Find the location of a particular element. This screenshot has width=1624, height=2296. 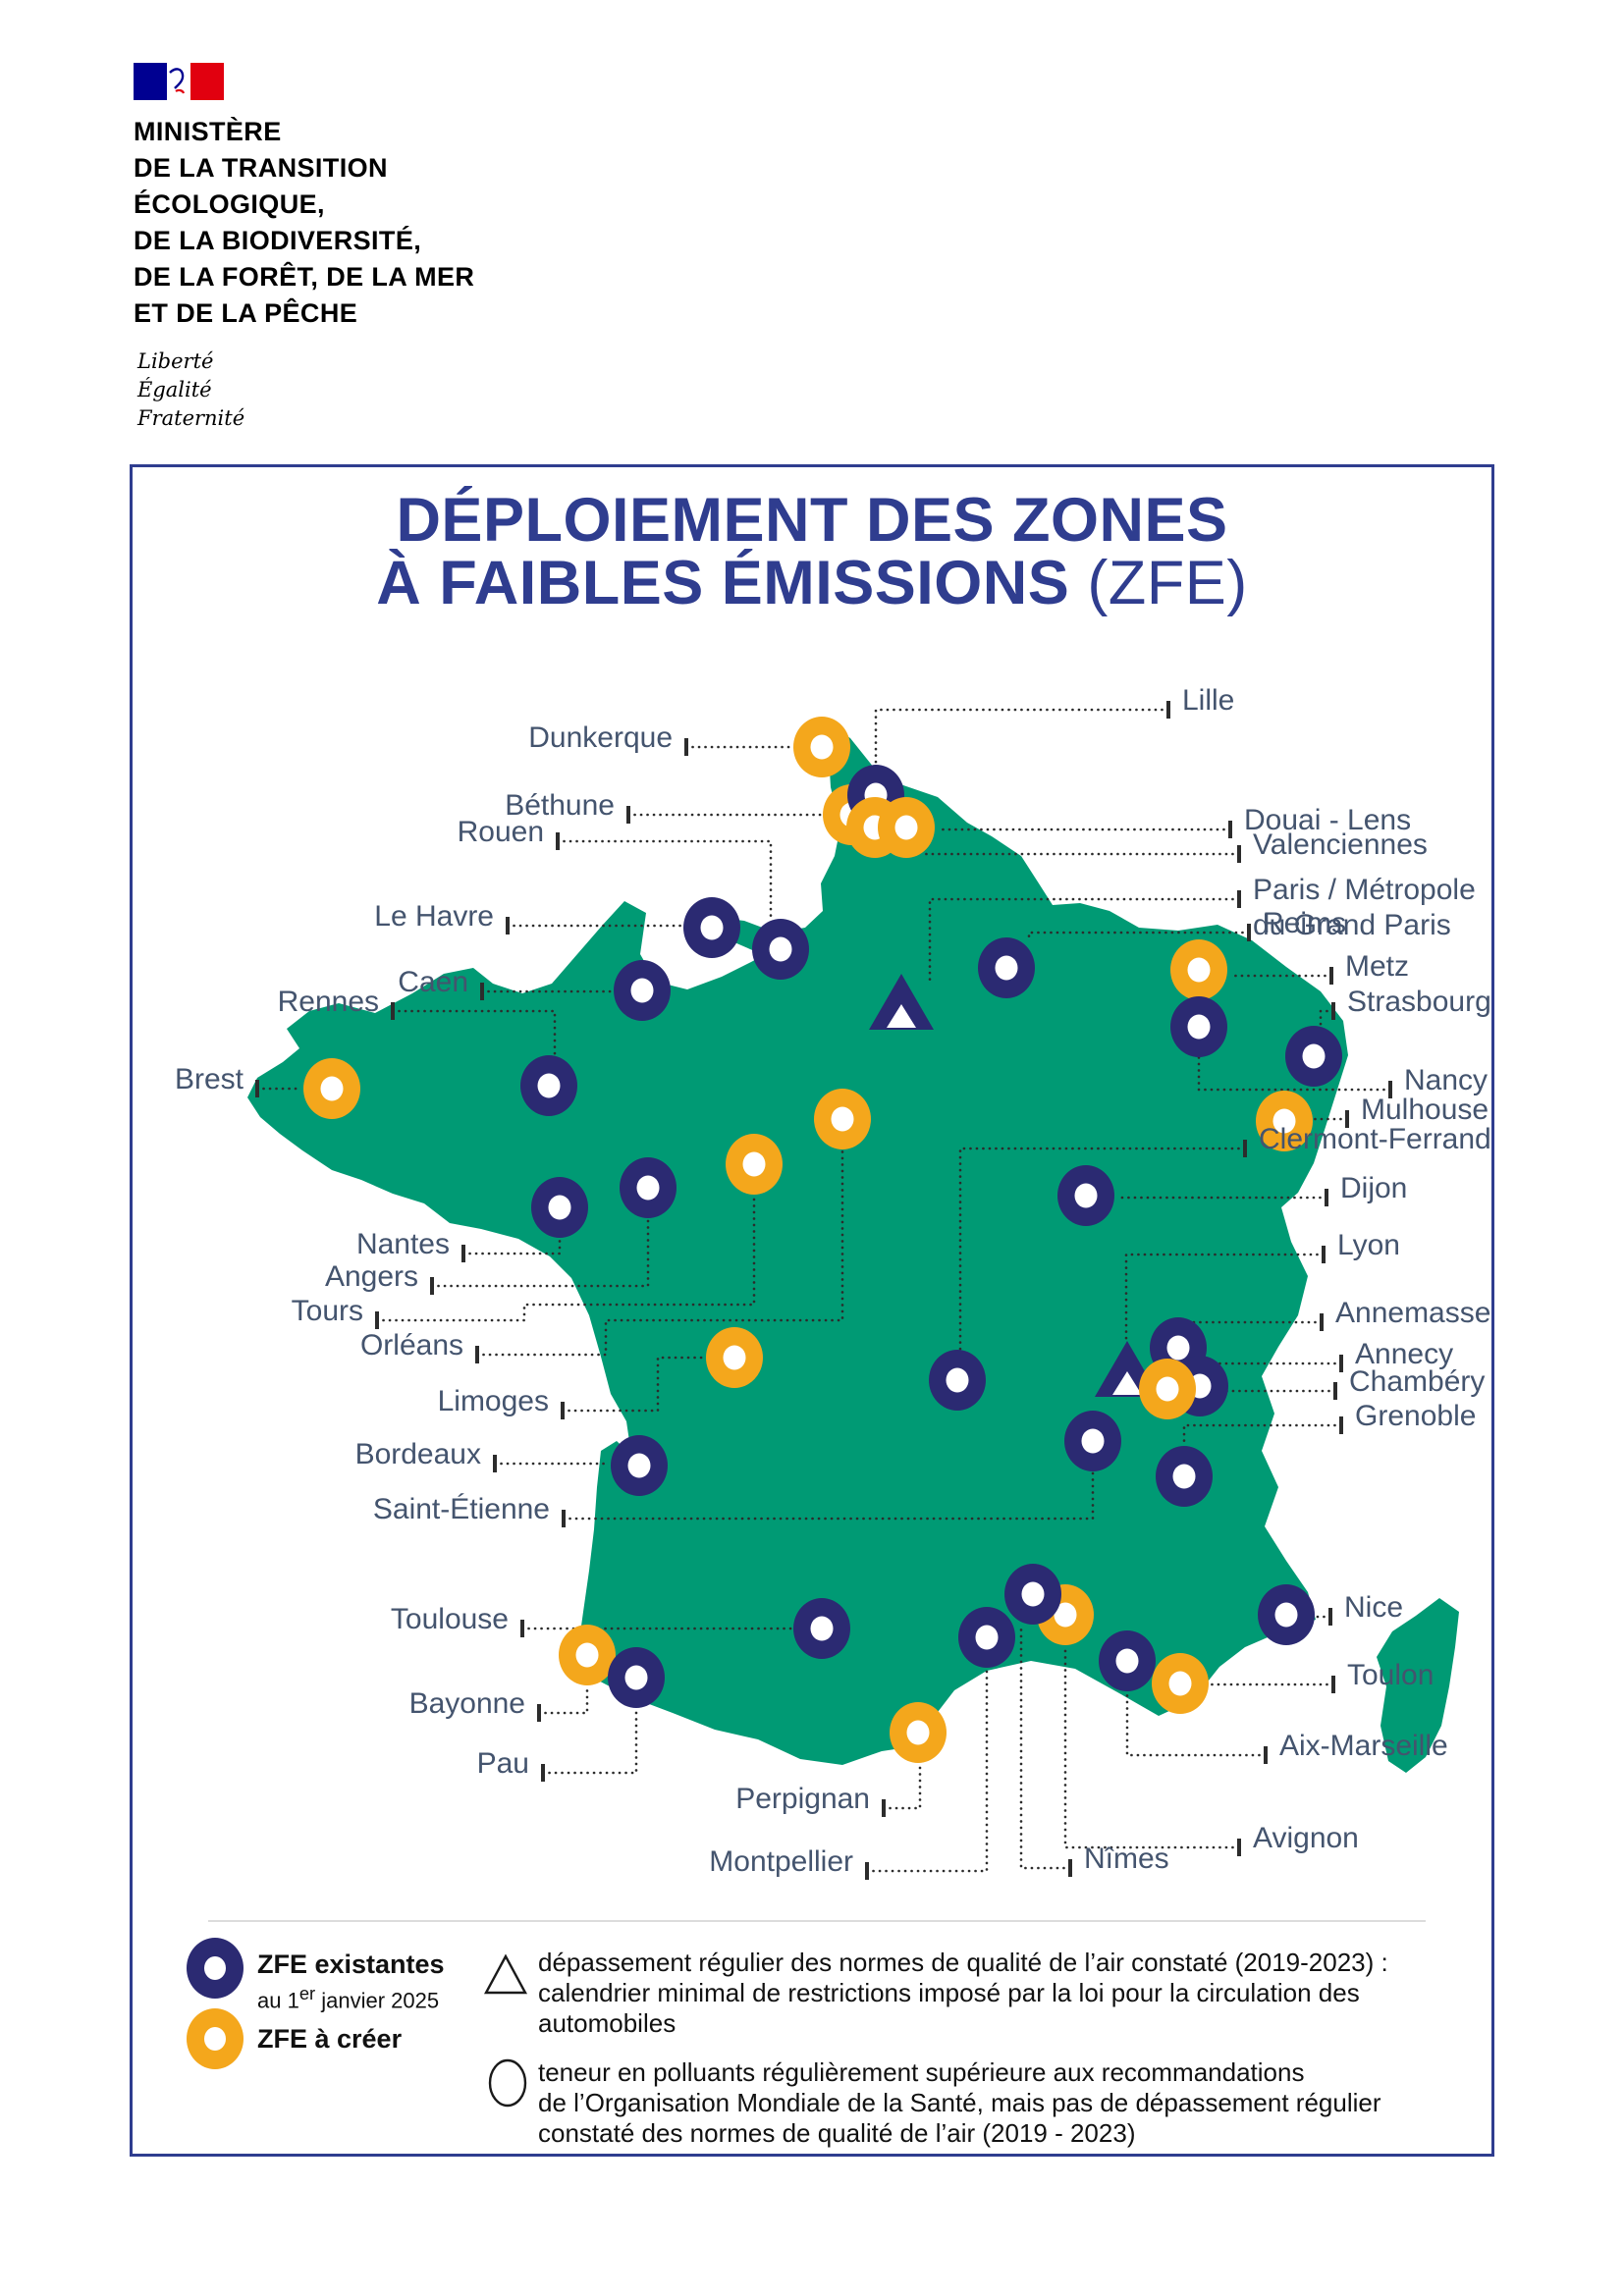

marker-hole-perpignan is located at coordinates (918, 1732).